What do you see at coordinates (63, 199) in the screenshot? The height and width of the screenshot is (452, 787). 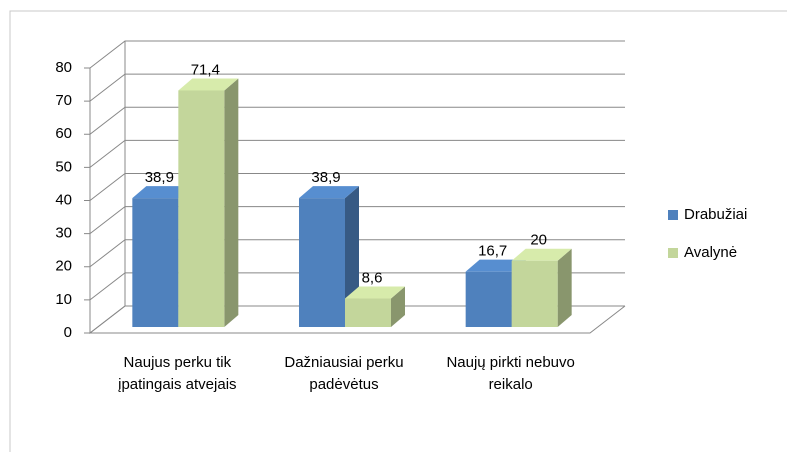 I see `y-tick-label: 40` at bounding box center [63, 199].